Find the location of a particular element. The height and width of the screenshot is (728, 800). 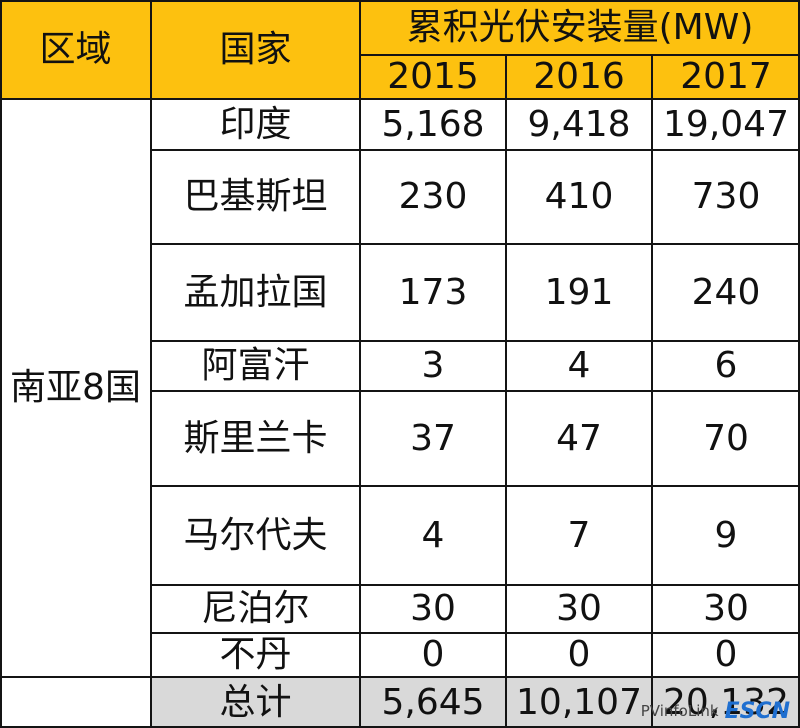

table-cell-value: 173 is located at coordinates (433, 292).